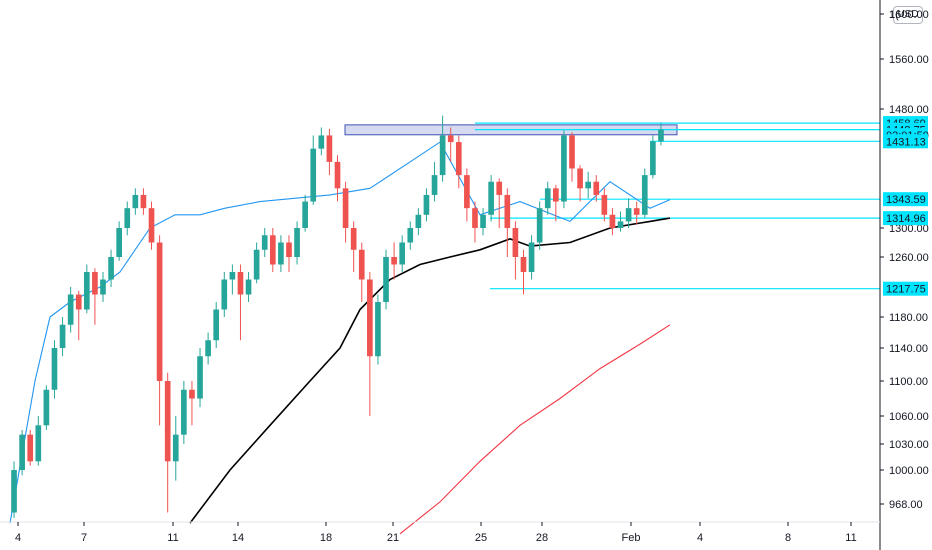 This screenshot has height=550, width=932. What do you see at coordinates (906, 505) in the screenshot?
I see `price-tick-label: 968.00` at bounding box center [906, 505].